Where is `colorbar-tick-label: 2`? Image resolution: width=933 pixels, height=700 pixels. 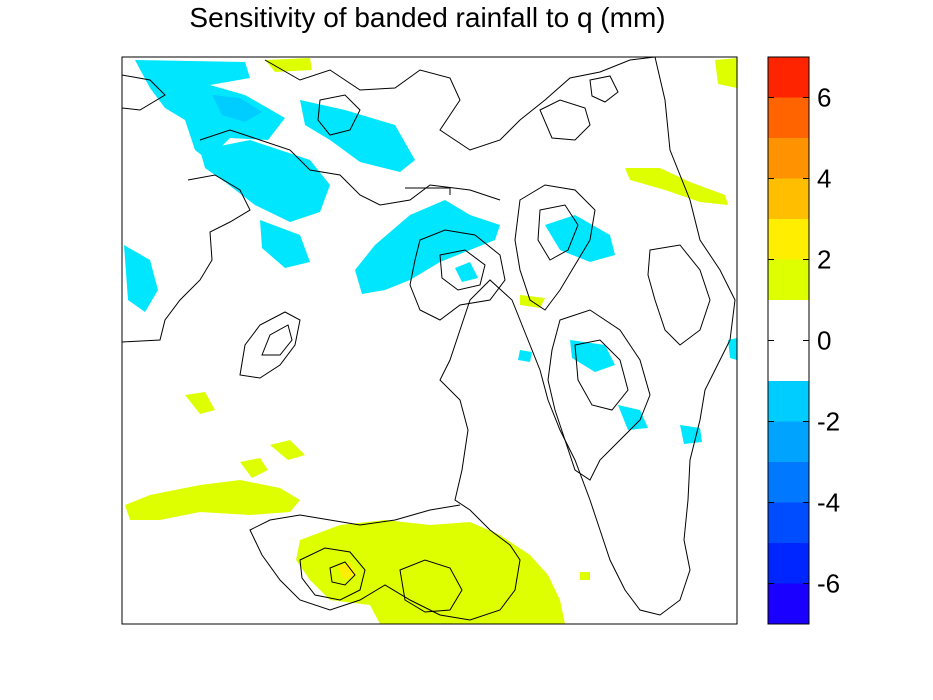 colorbar-tick-label: 2 is located at coordinates (824, 260).